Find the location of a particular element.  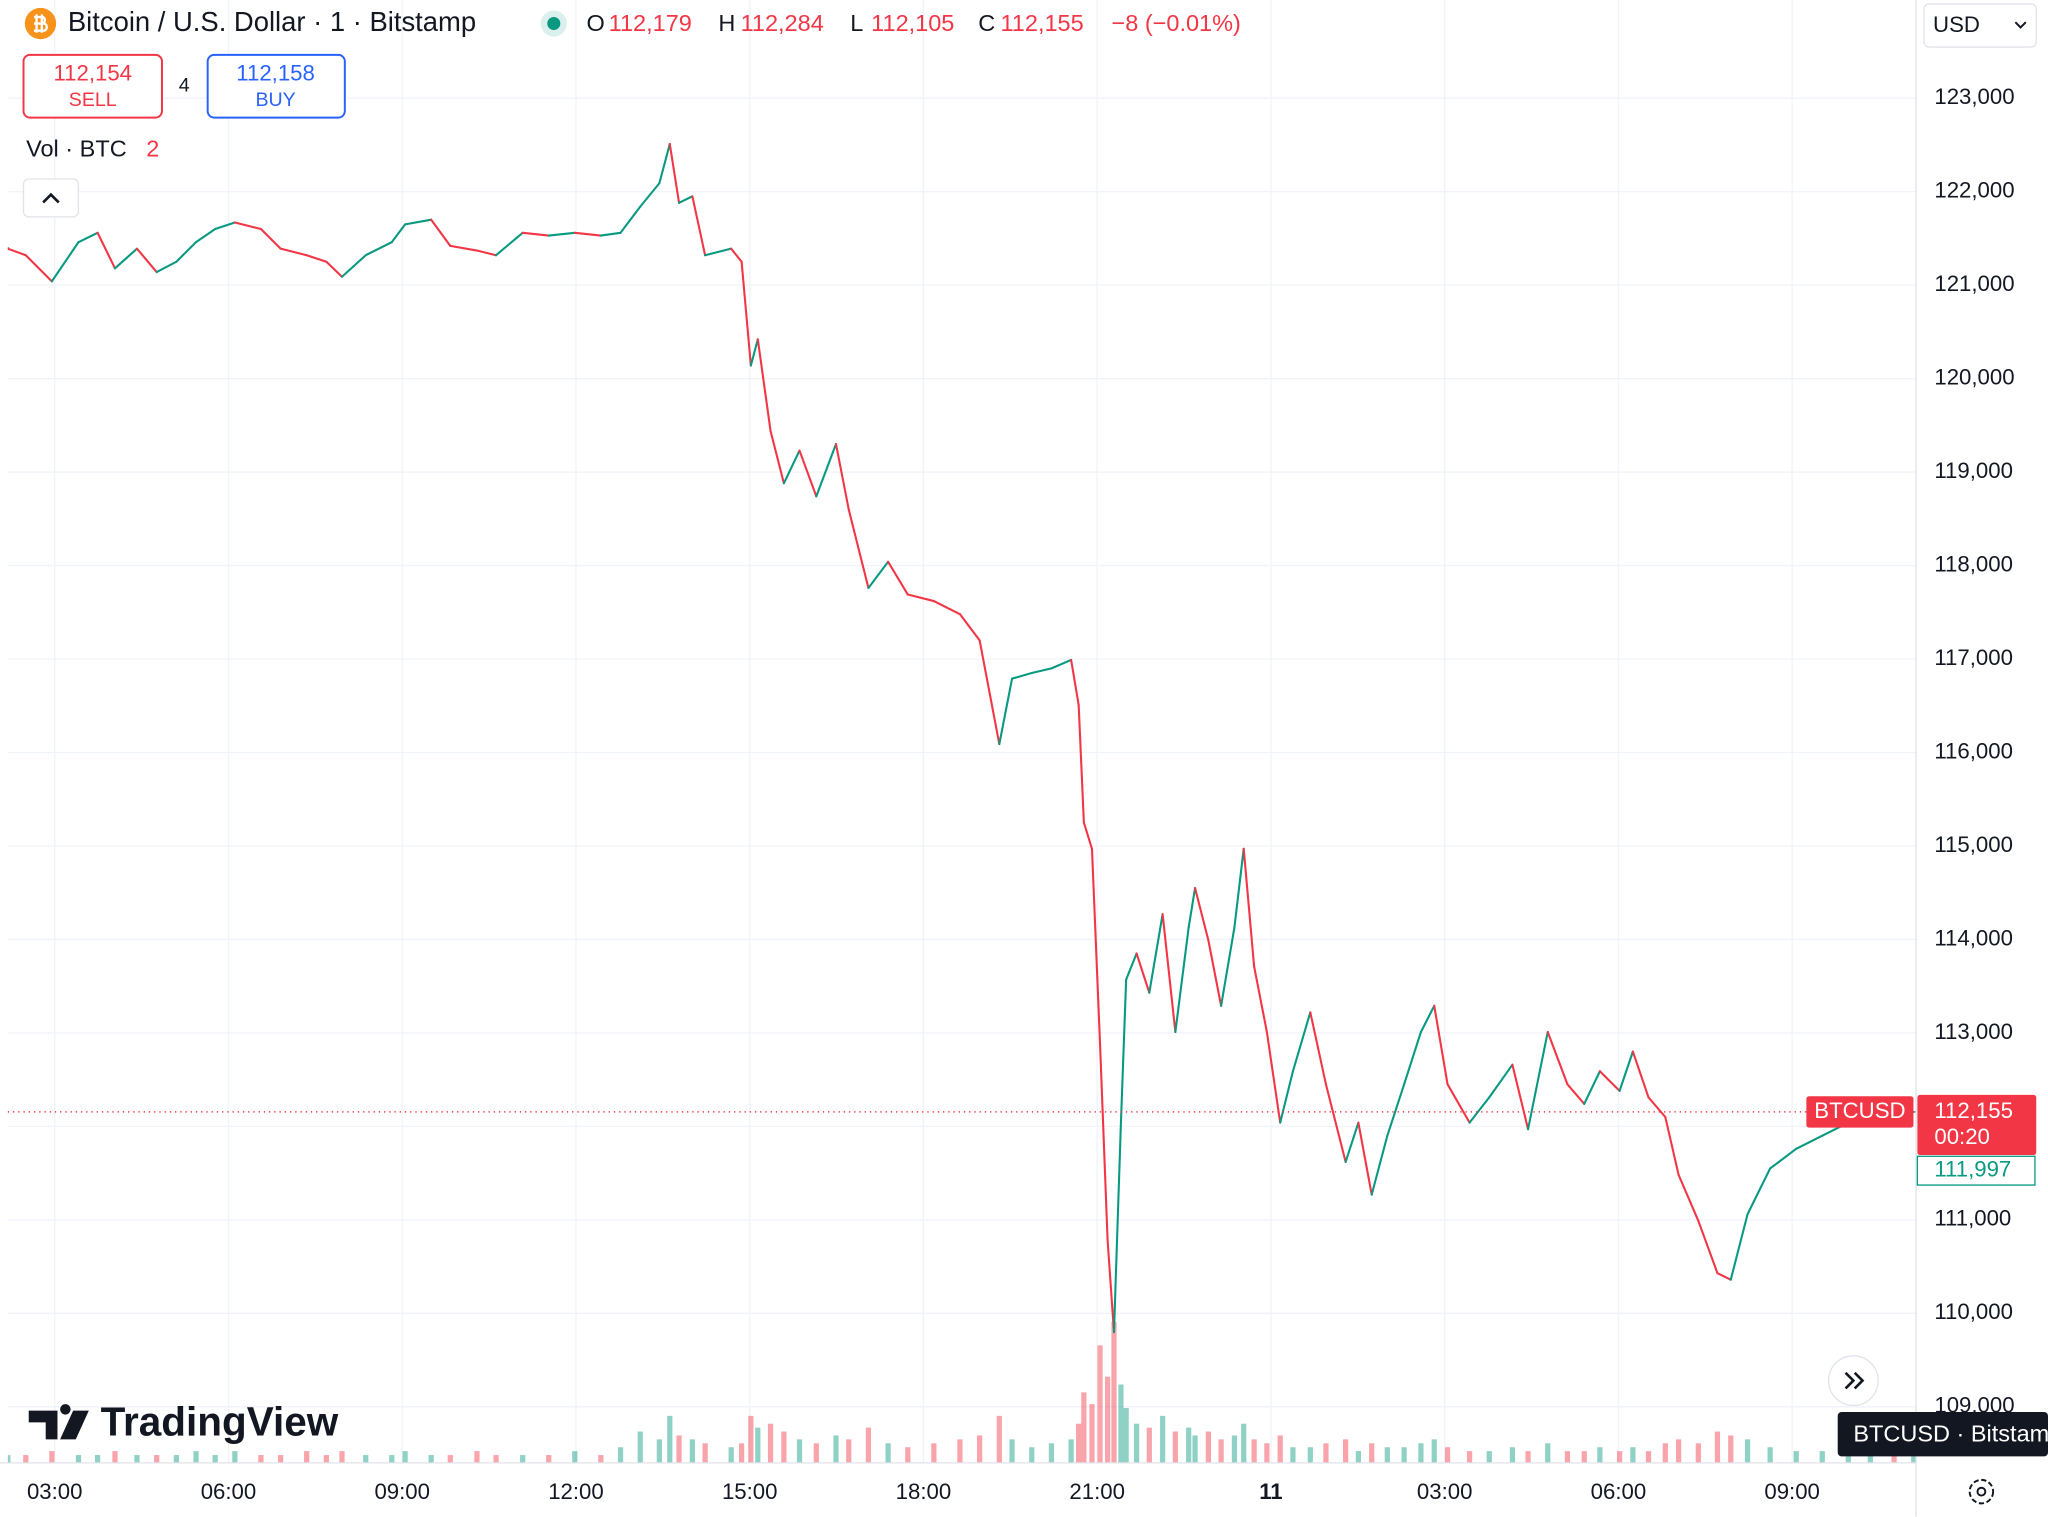

symbol-tag: BTCUSD is located at coordinates (1859, 1110).